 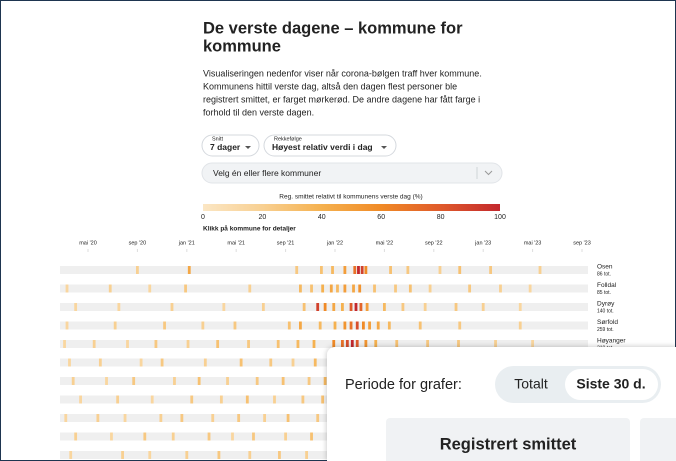 I want to click on hint: Klikk på kommune for detaljer, so click(x=249, y=229).